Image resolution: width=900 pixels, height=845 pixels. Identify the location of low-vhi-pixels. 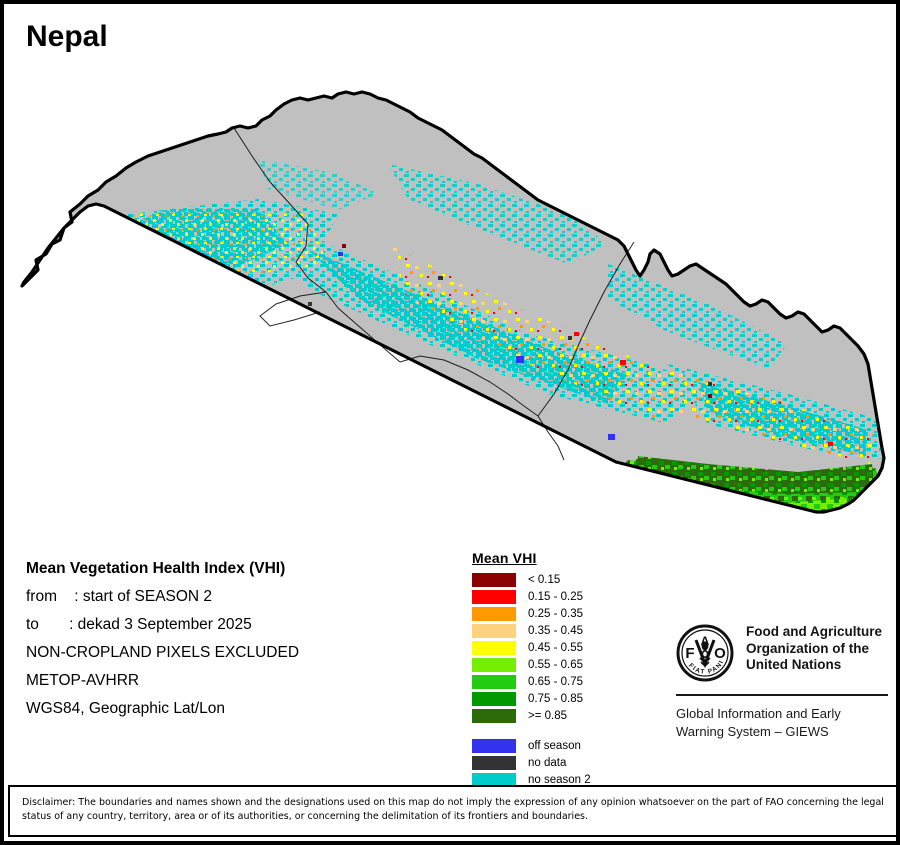
(587, 345).